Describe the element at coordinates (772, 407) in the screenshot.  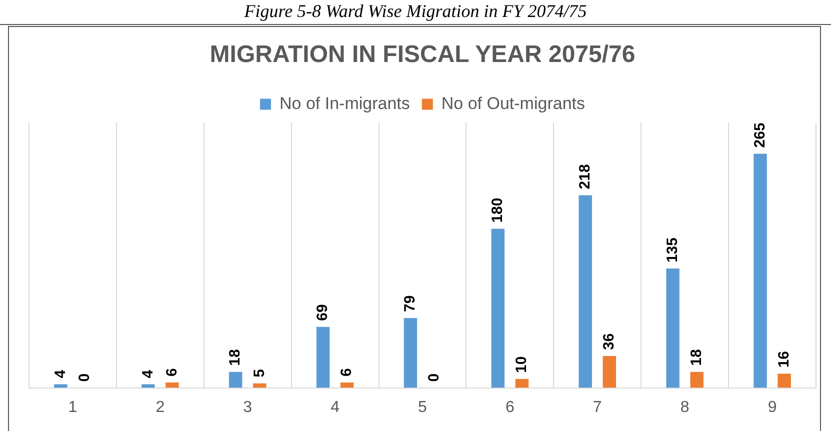
I see `x-tick-label: 9` at that location.